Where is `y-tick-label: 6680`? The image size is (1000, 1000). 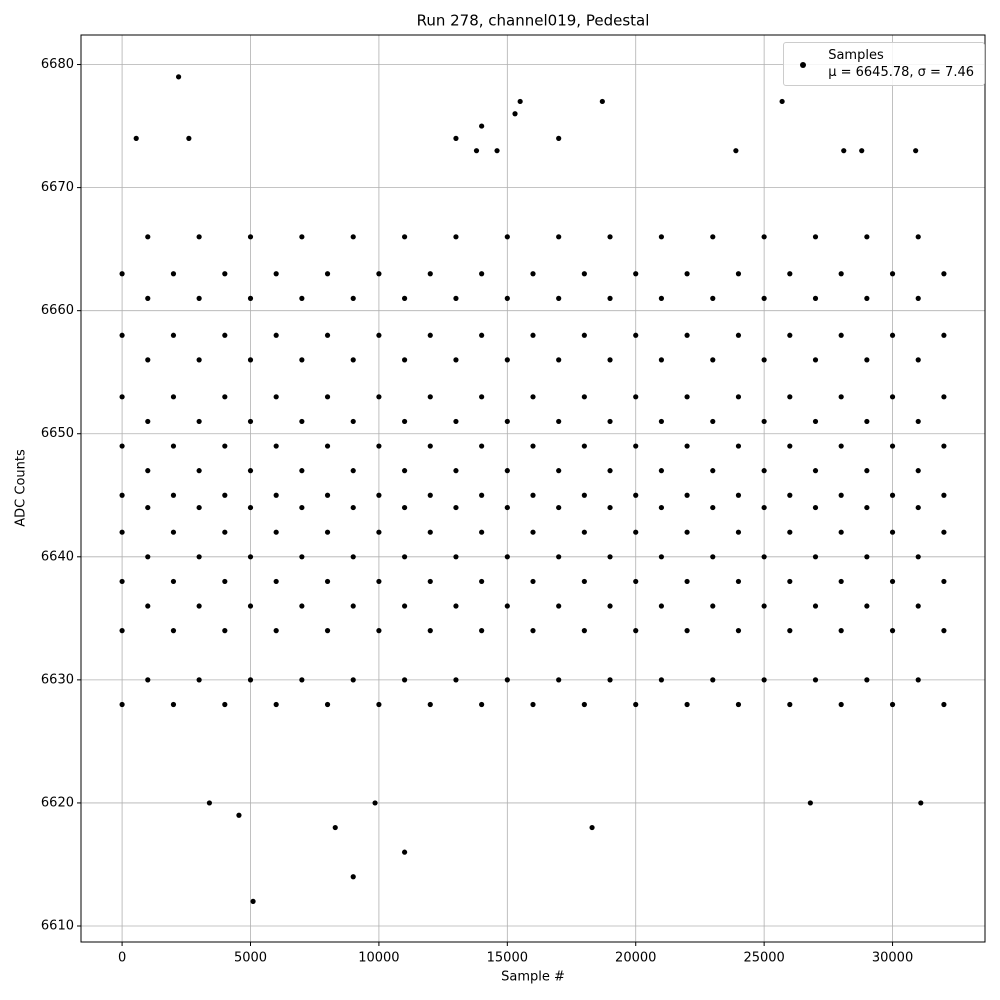
y-tick-label: 6680 is located at coordinates (57, 64).